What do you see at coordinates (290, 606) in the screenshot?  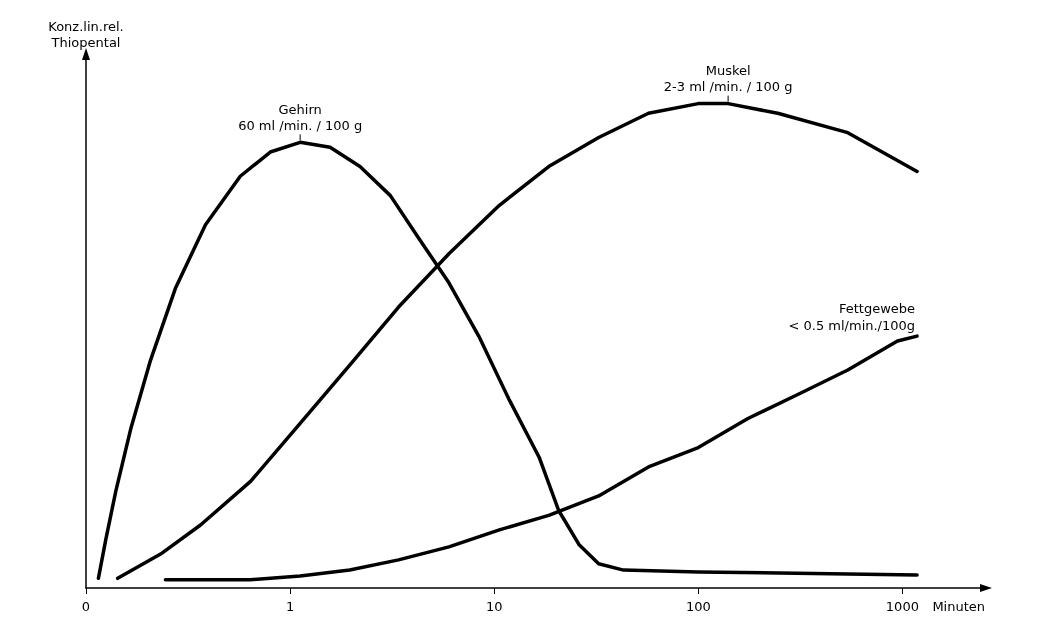 I see `x-tick-label: 1` at bounding box center [290, 606].